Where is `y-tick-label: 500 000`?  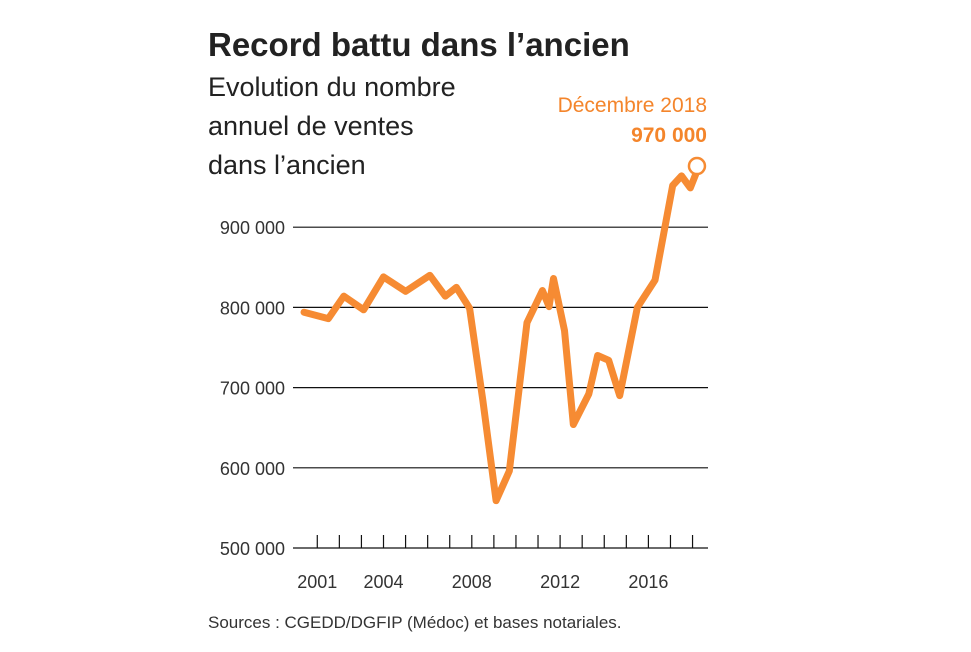 y-tick-label: 500 000 is located at coordinates (252, 549).